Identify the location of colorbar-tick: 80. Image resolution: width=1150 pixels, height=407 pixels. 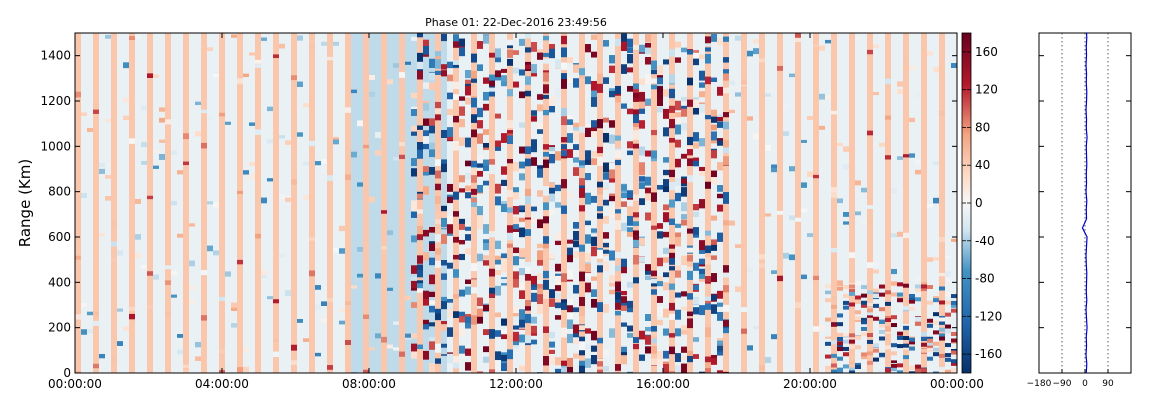
(976, 127).